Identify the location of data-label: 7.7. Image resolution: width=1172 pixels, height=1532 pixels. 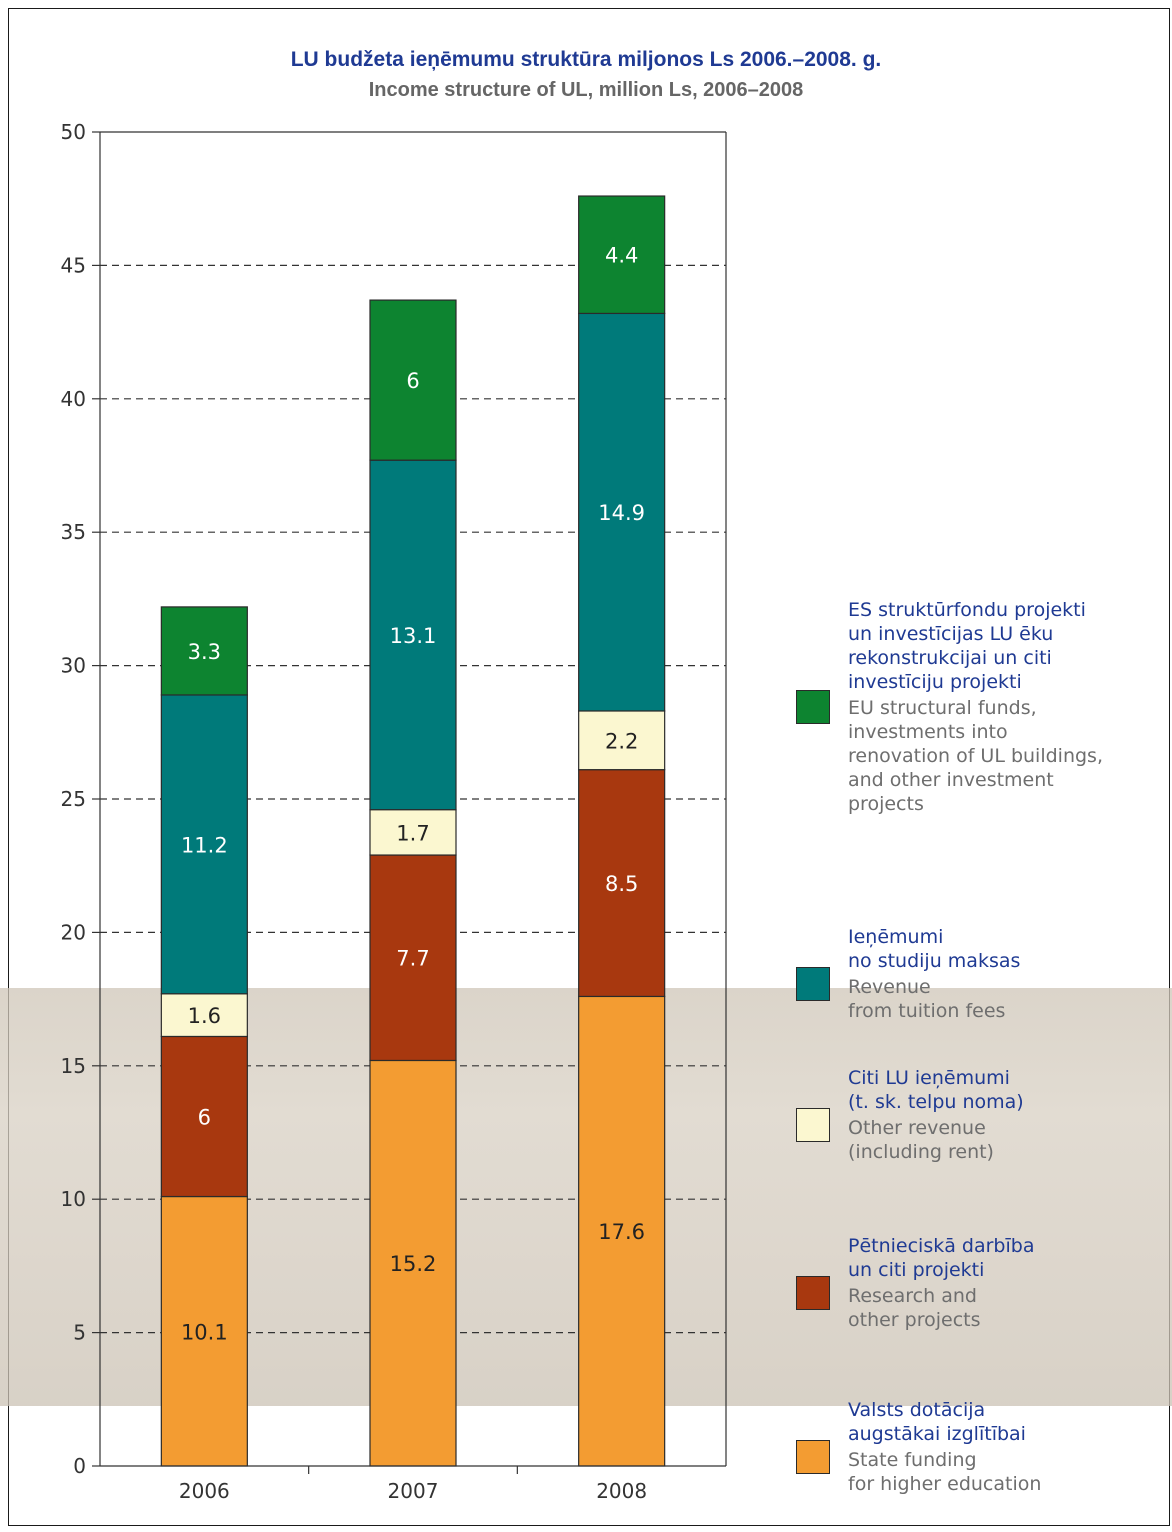
(412, 959).